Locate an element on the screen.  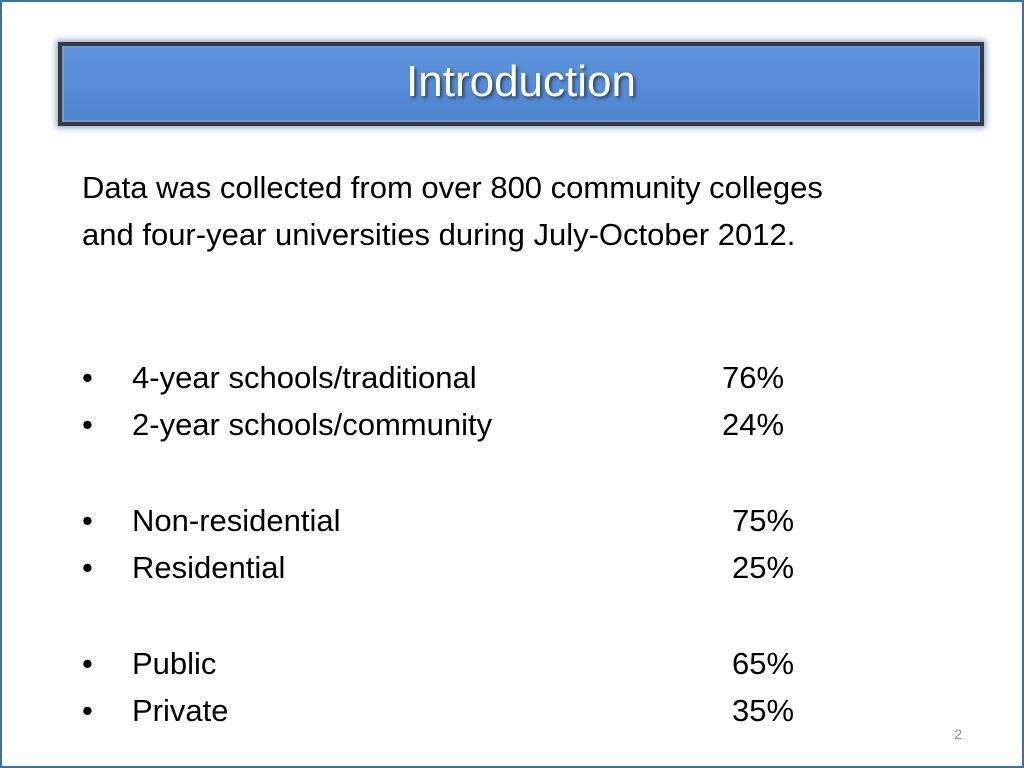
bullet-item: • 2-year schools/community 24% is located at coordinates (462, 424).